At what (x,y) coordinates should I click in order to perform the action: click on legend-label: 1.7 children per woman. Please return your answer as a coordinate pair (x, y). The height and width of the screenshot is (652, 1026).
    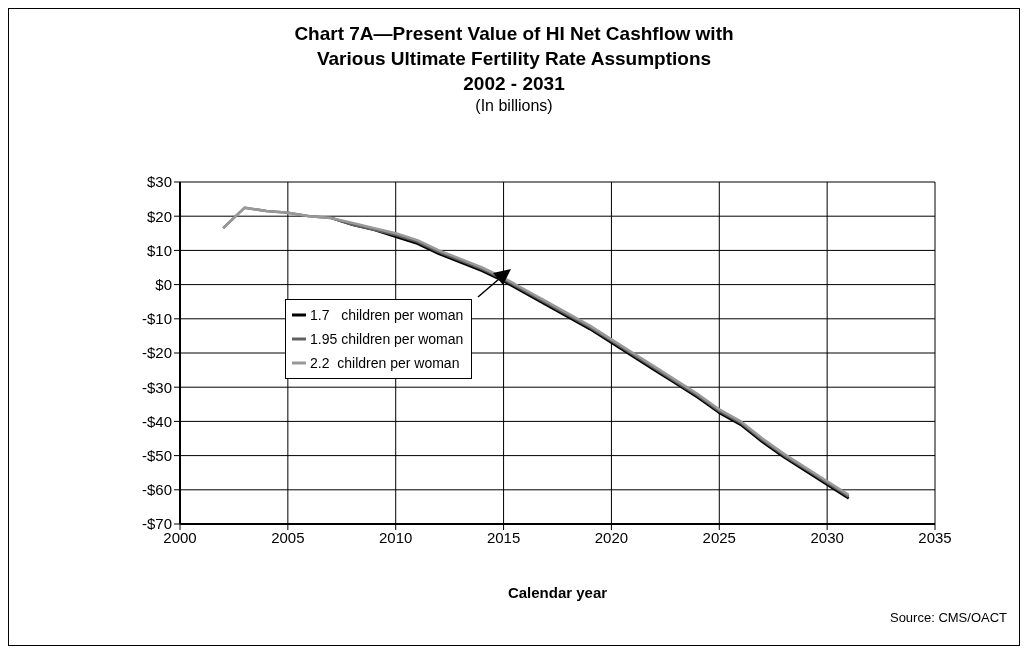
    Looking at the image, I should click on (387, 315).